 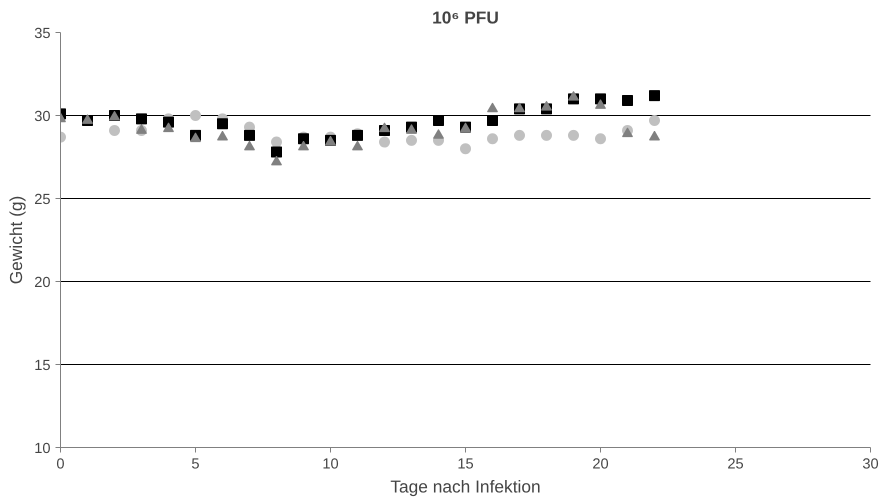 I want to click on y-tick-label: 15, so click(x=42, y=366).